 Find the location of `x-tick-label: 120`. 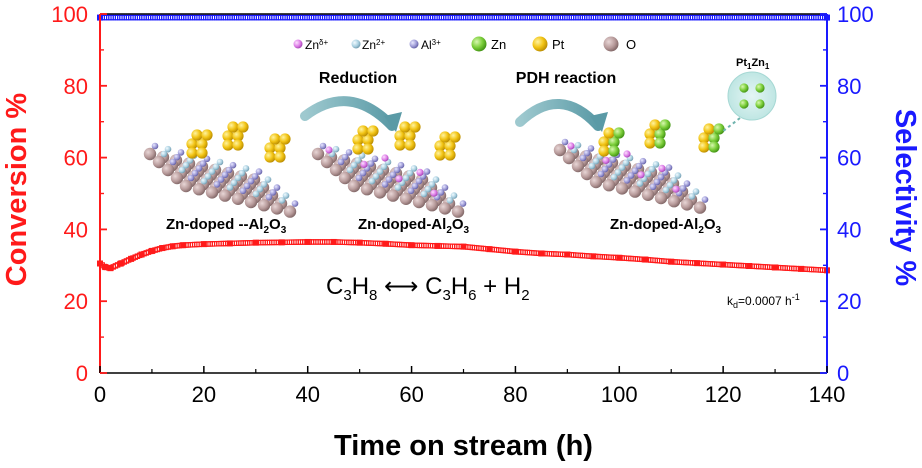

x-tick-label: 120 is located at coordinates (723, 394).